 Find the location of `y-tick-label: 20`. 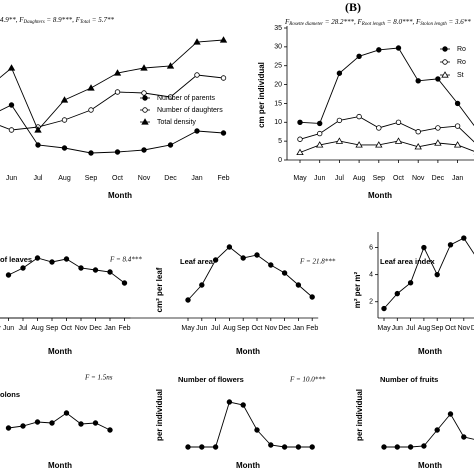

y-tick-label: 20 is located at coordinates (278, 84).